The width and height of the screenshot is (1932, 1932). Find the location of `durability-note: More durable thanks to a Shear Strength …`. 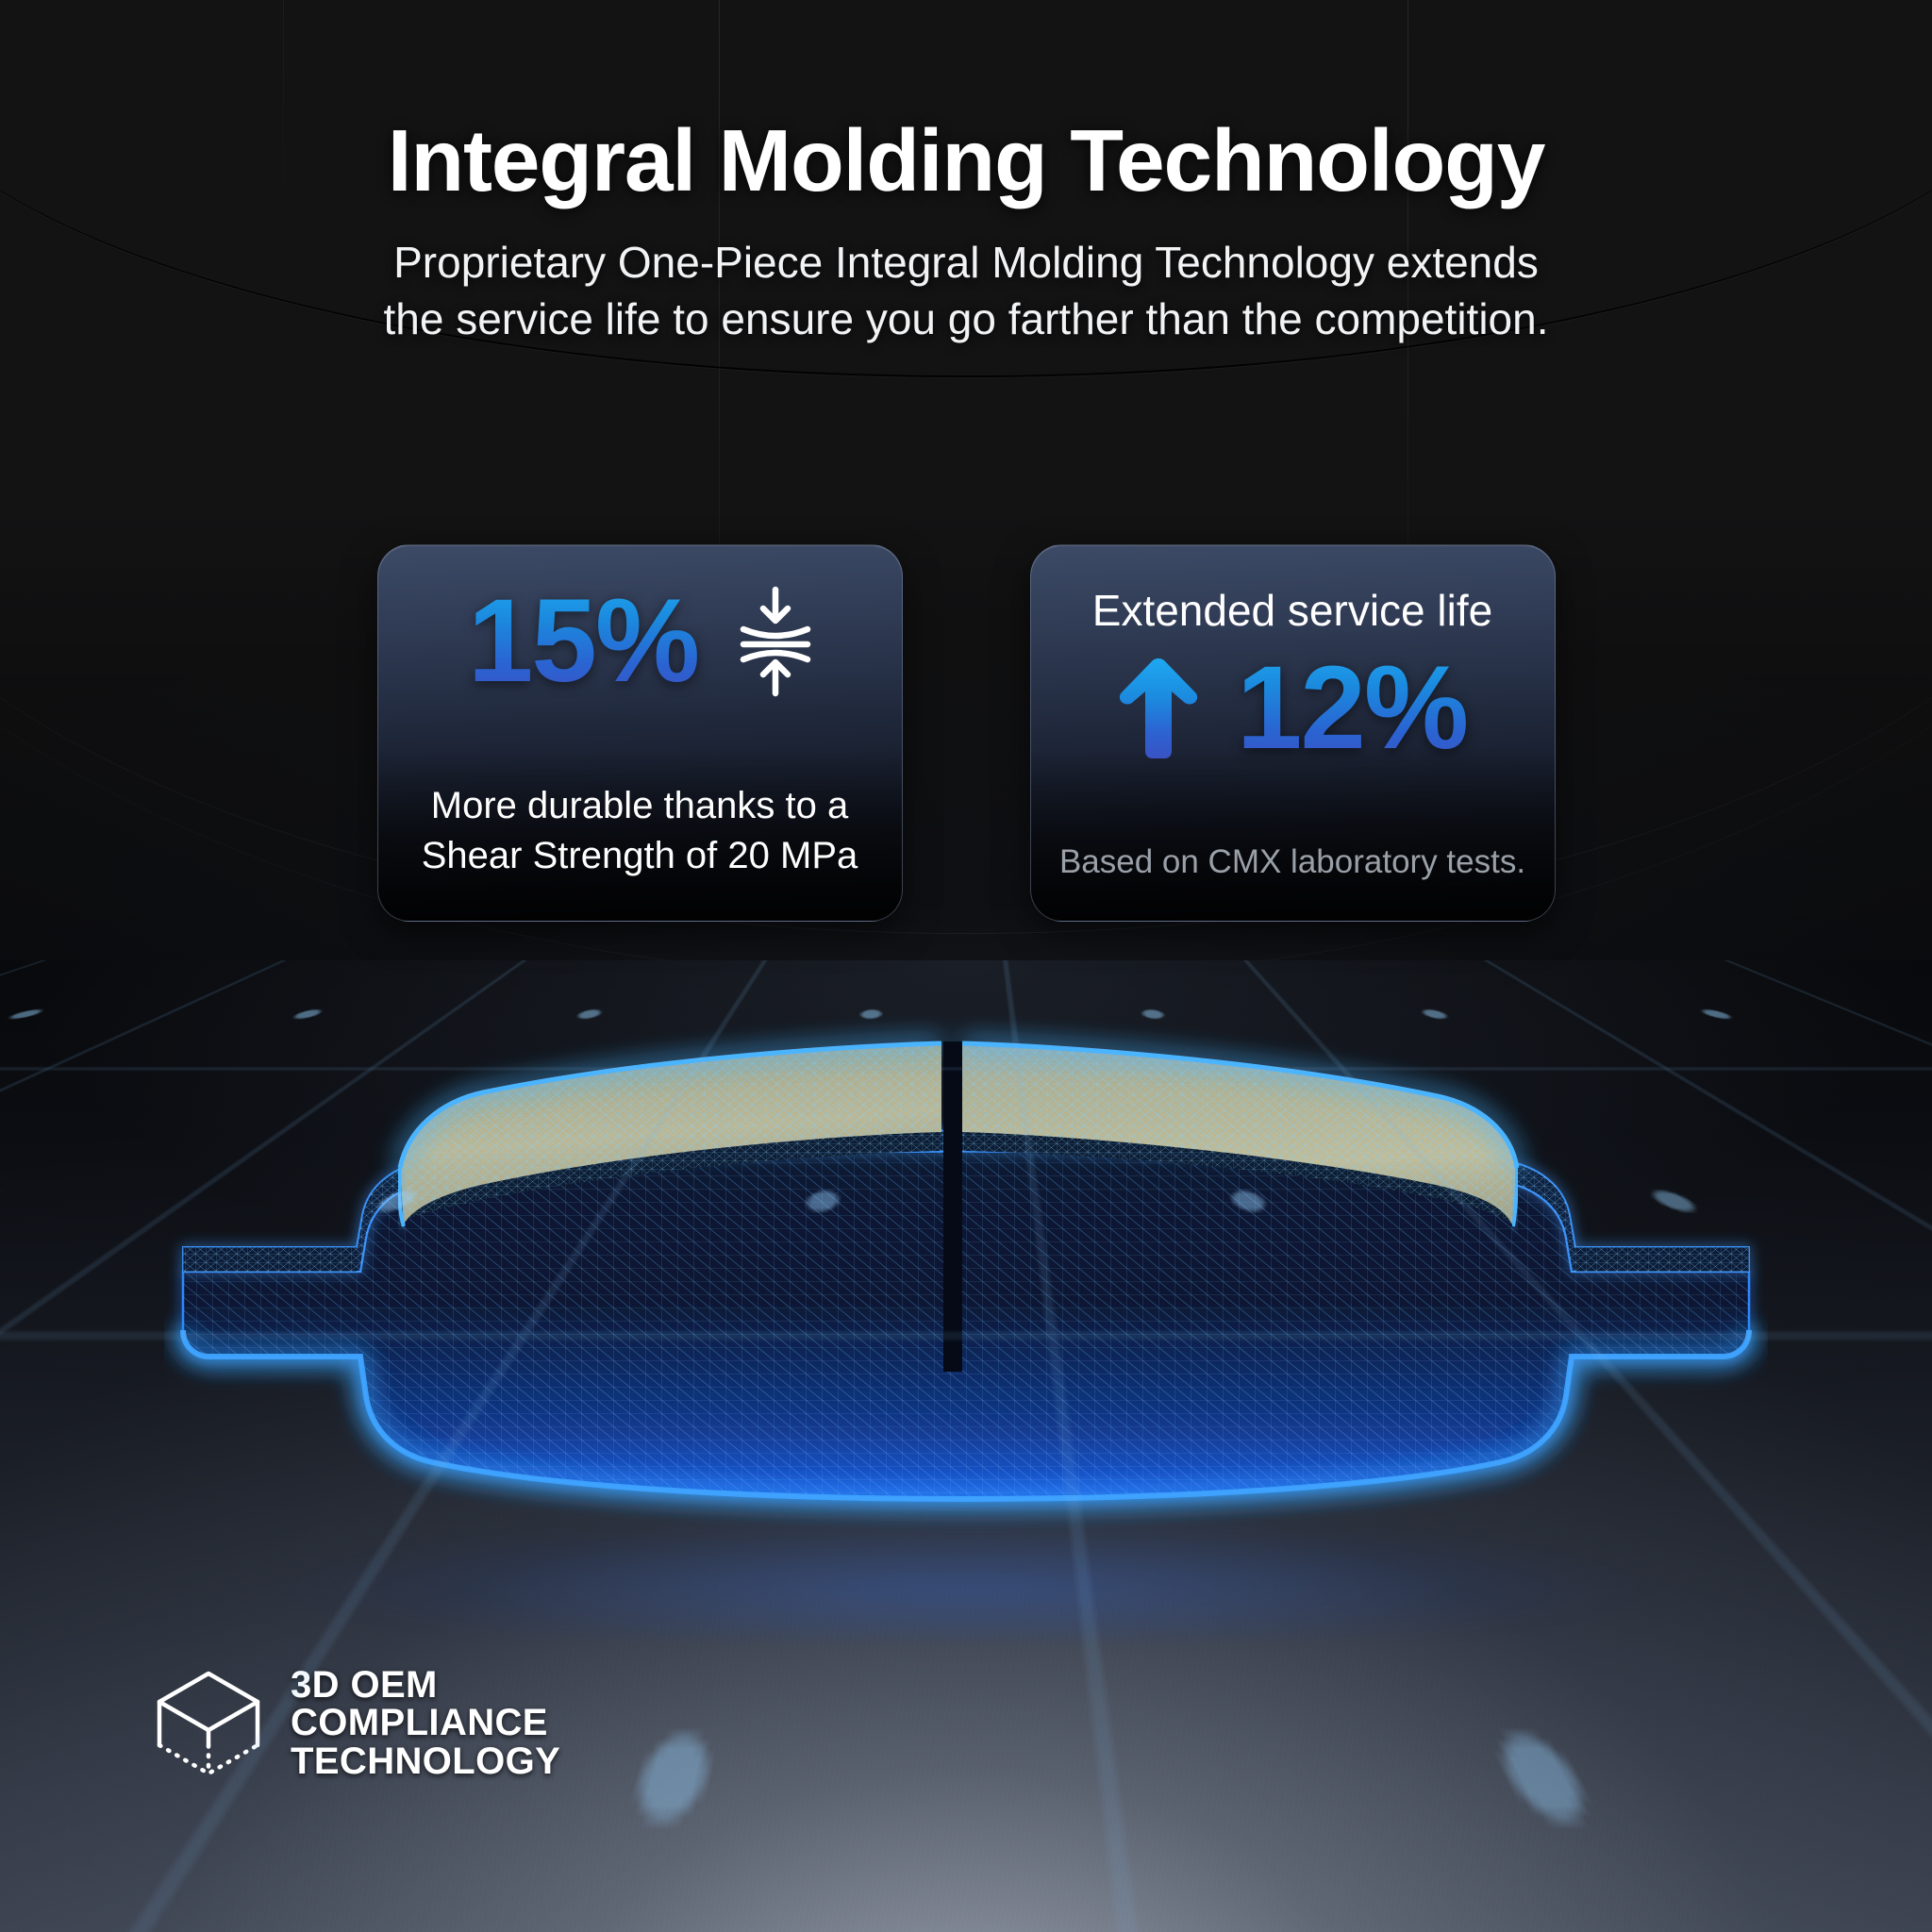

durability-note: More durable thanks to a Shear Strength … is located at coordinates (639, 831).